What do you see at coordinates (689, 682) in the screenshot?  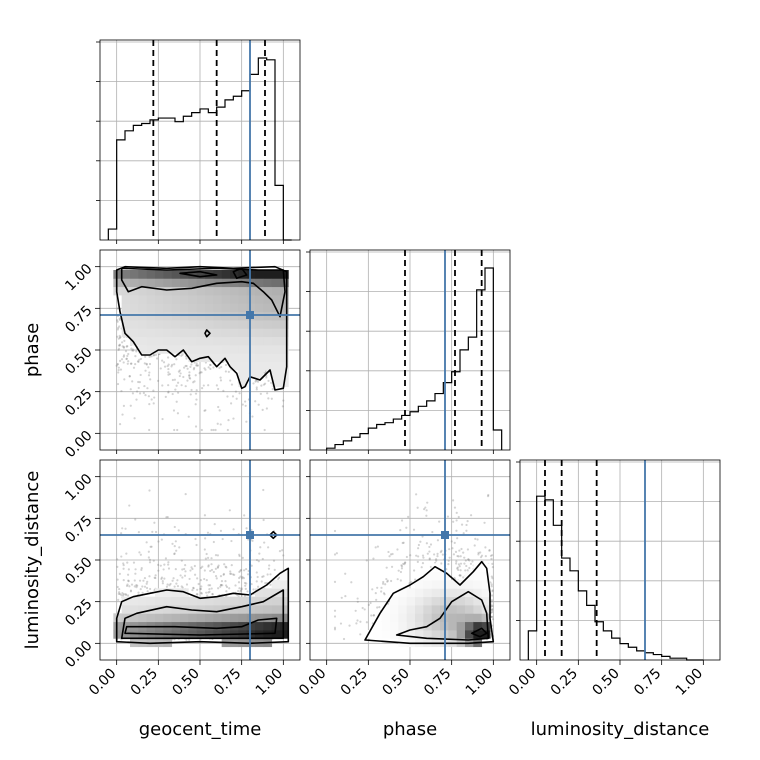 I see `x-tick-label-luminosity-distance: 1.00` at bounding box center [689, 682].